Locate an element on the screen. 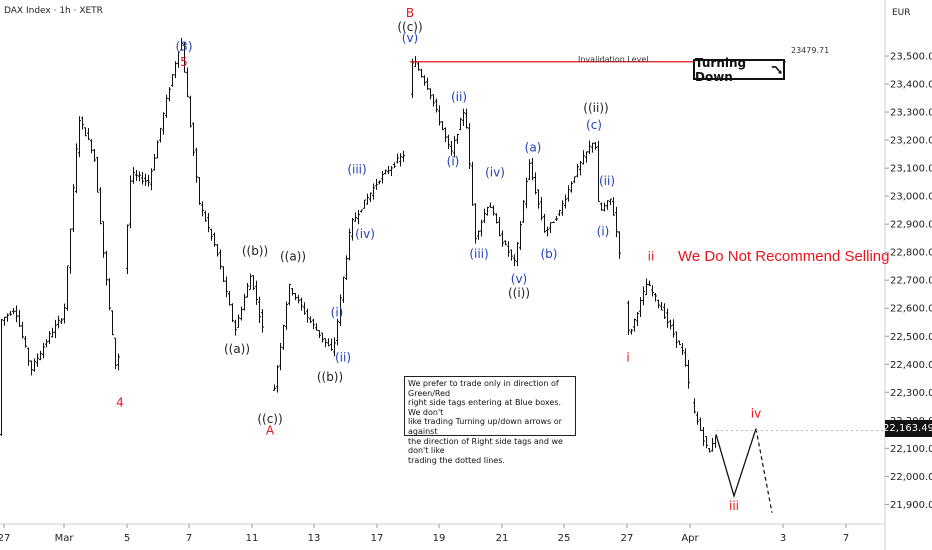 The image size is (932, 550). wave-label: (a) is located at coordinates (533, 147).